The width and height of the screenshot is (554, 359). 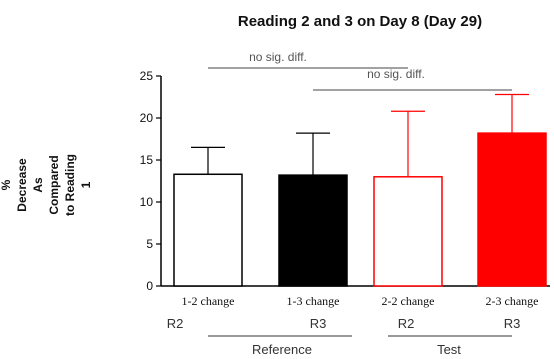 What do you see at coordinates (86, 184) in the screenshot?
I see `y-axis-label-line-5: 1` at bounding box center [86, 184].